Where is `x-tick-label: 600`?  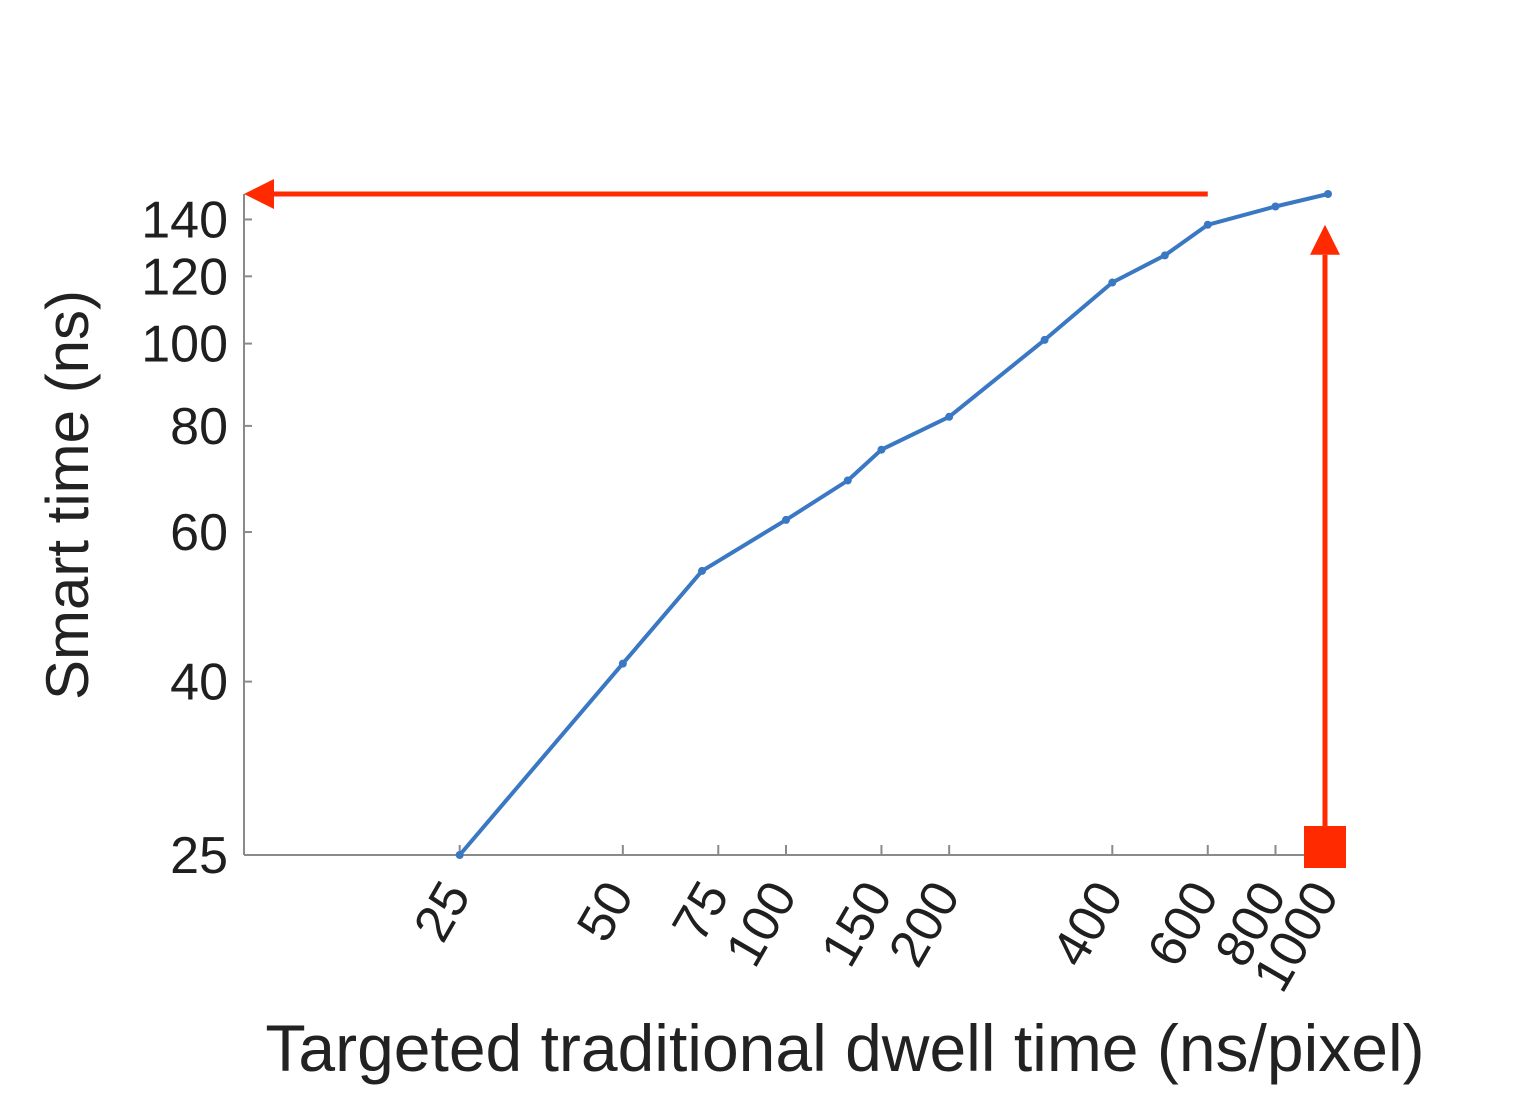 x-tick-label: 600 is located at coordinates (1184, 924).